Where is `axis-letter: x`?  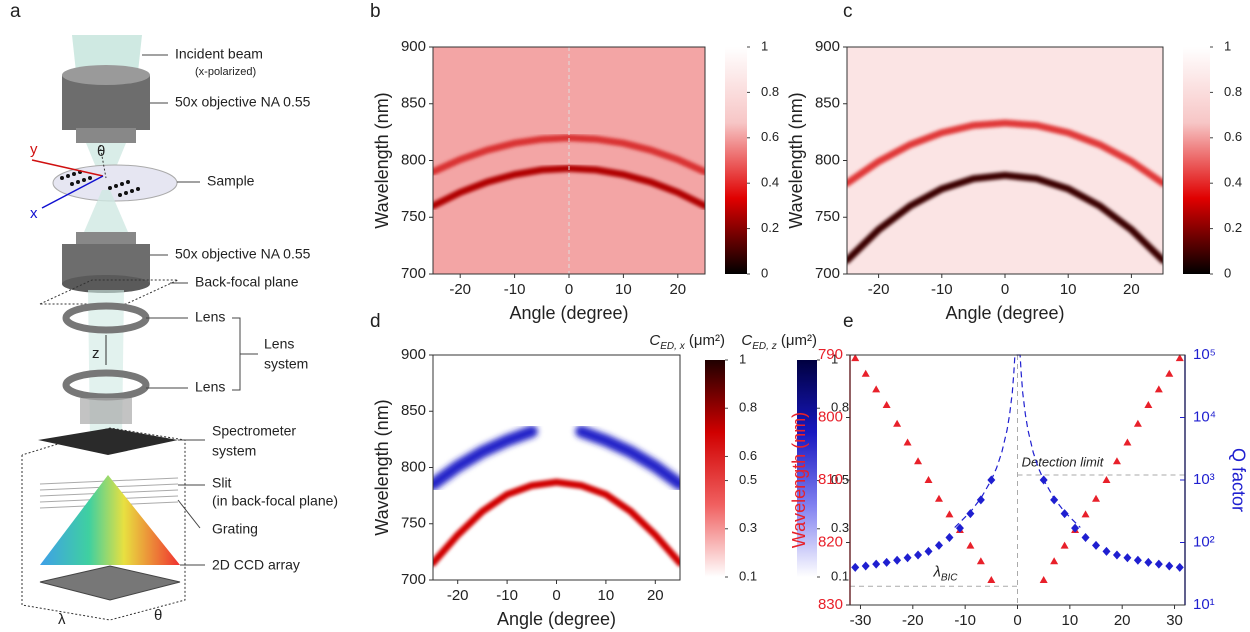
axis-letter: x is located at coordinates (34, 213).